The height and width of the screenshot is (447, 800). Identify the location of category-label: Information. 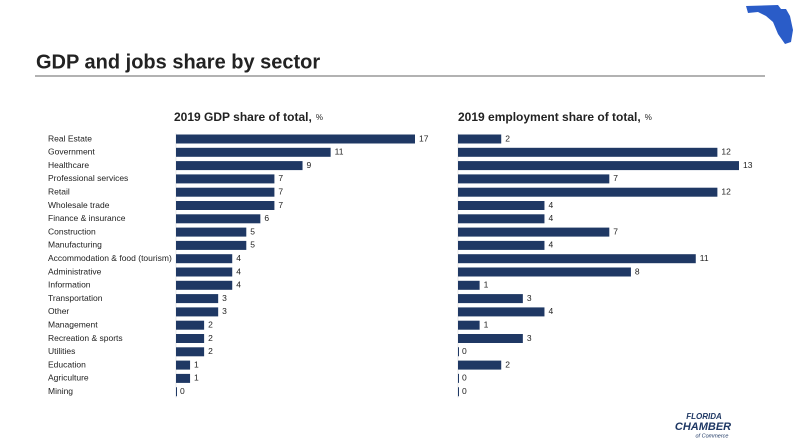
(69, 285).